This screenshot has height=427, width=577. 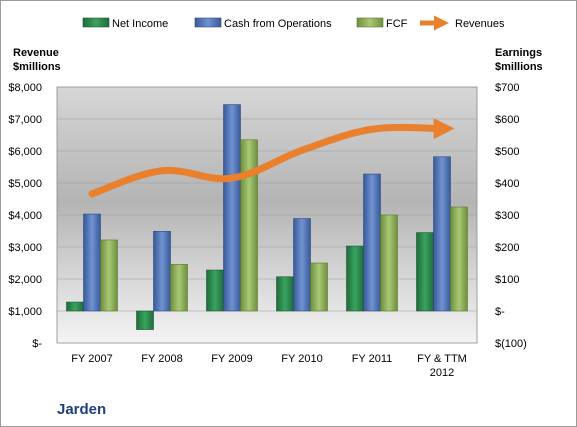 What do you see at coordinates (370, 22) in the screenshot?
I see `legend-swatch-fcf` at bounding box center [370, 22].